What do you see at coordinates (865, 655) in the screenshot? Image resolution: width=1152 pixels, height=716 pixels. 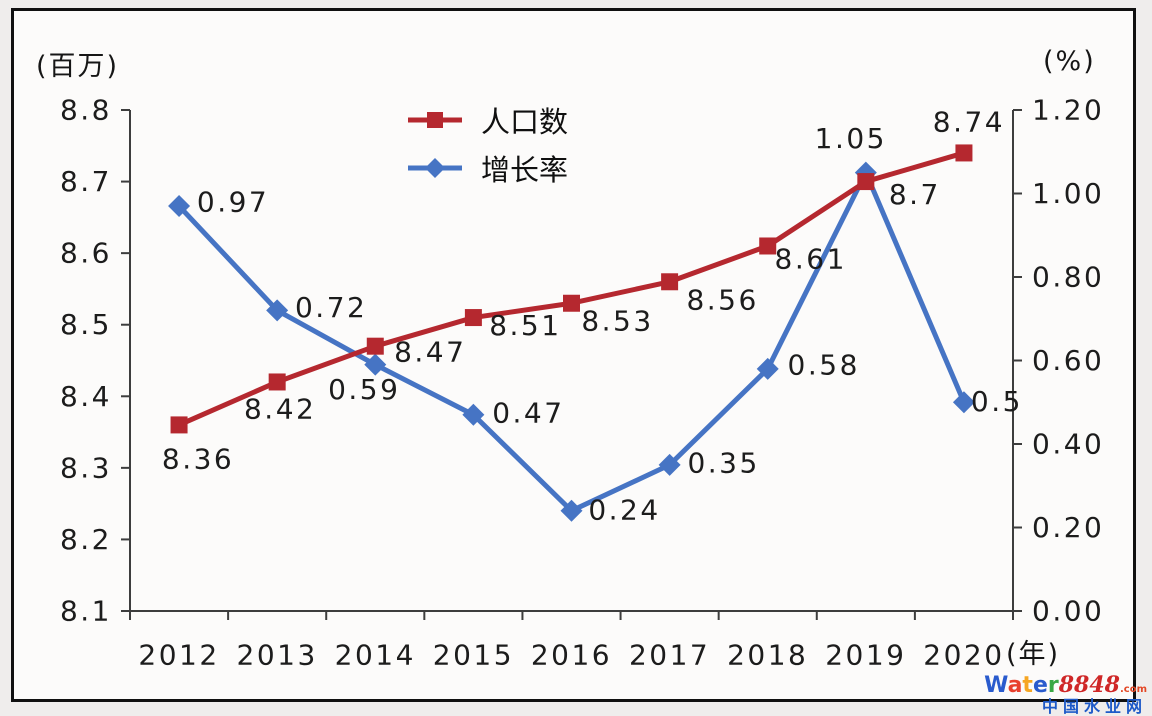 I see `x-axis-category-label: 2019` at bounding box center [865, 655].